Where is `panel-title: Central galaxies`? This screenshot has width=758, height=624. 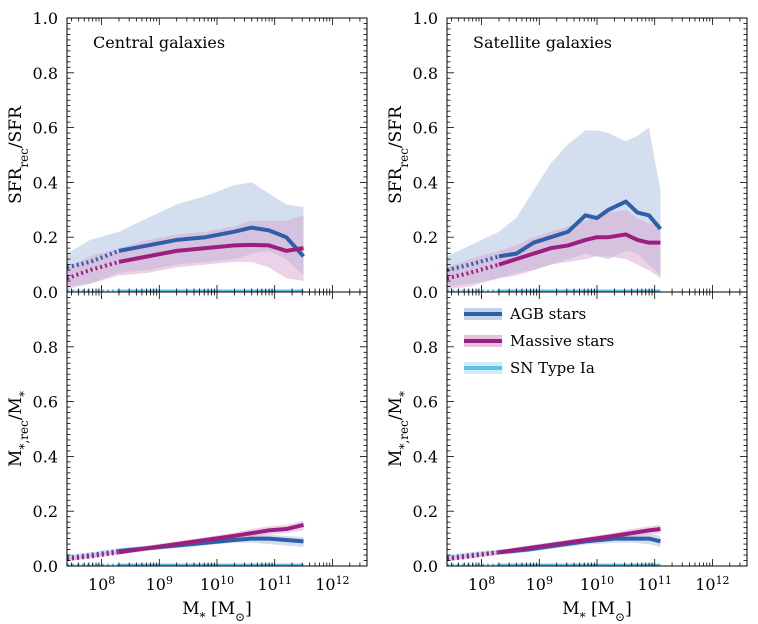 panel-title: Central galaxies is located at coordinates (159, 42).